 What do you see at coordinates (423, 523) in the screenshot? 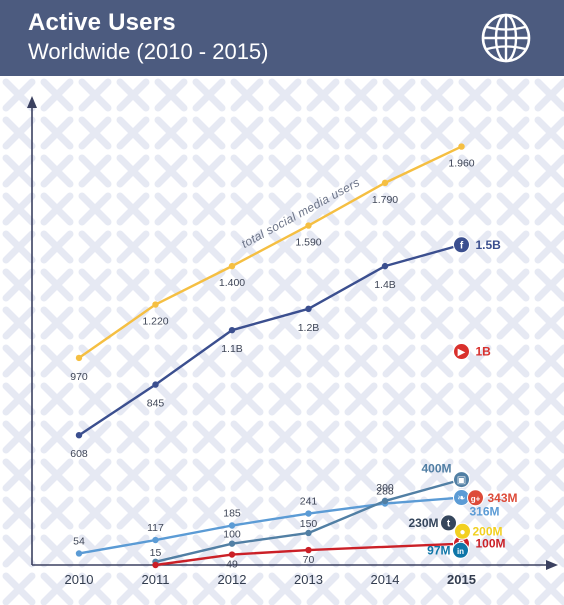
I see `end-value-label: 230M` at bounding box center [423, 523].